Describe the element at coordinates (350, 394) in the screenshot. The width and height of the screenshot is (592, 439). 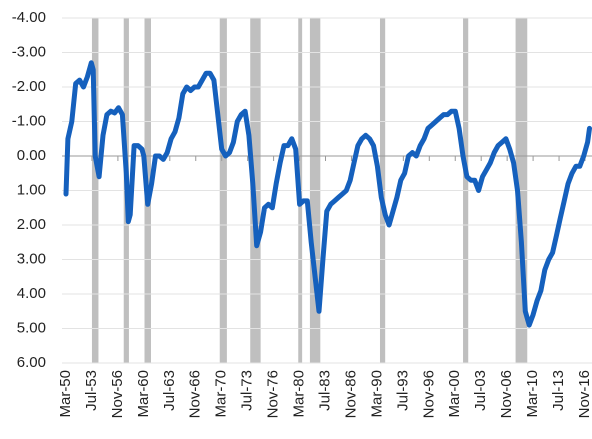
I see `x-tick-label: Nov-86` at that location.